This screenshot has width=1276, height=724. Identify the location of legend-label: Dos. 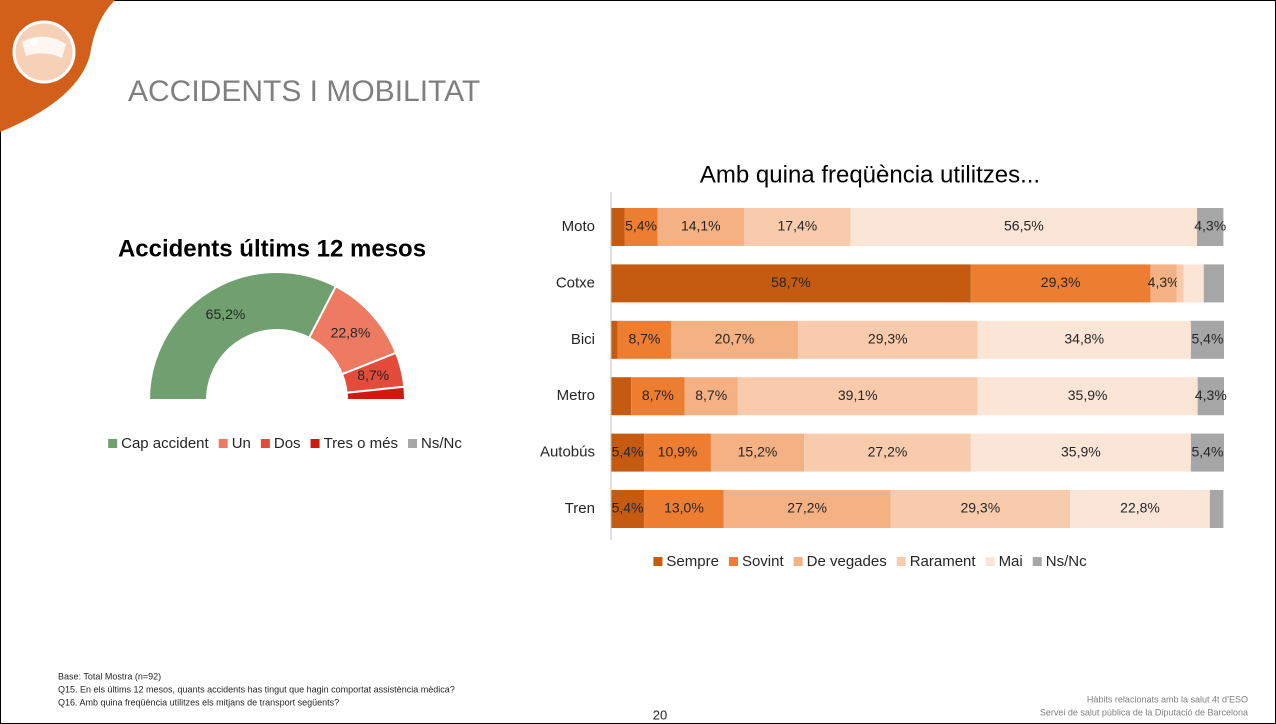
(287, 443).